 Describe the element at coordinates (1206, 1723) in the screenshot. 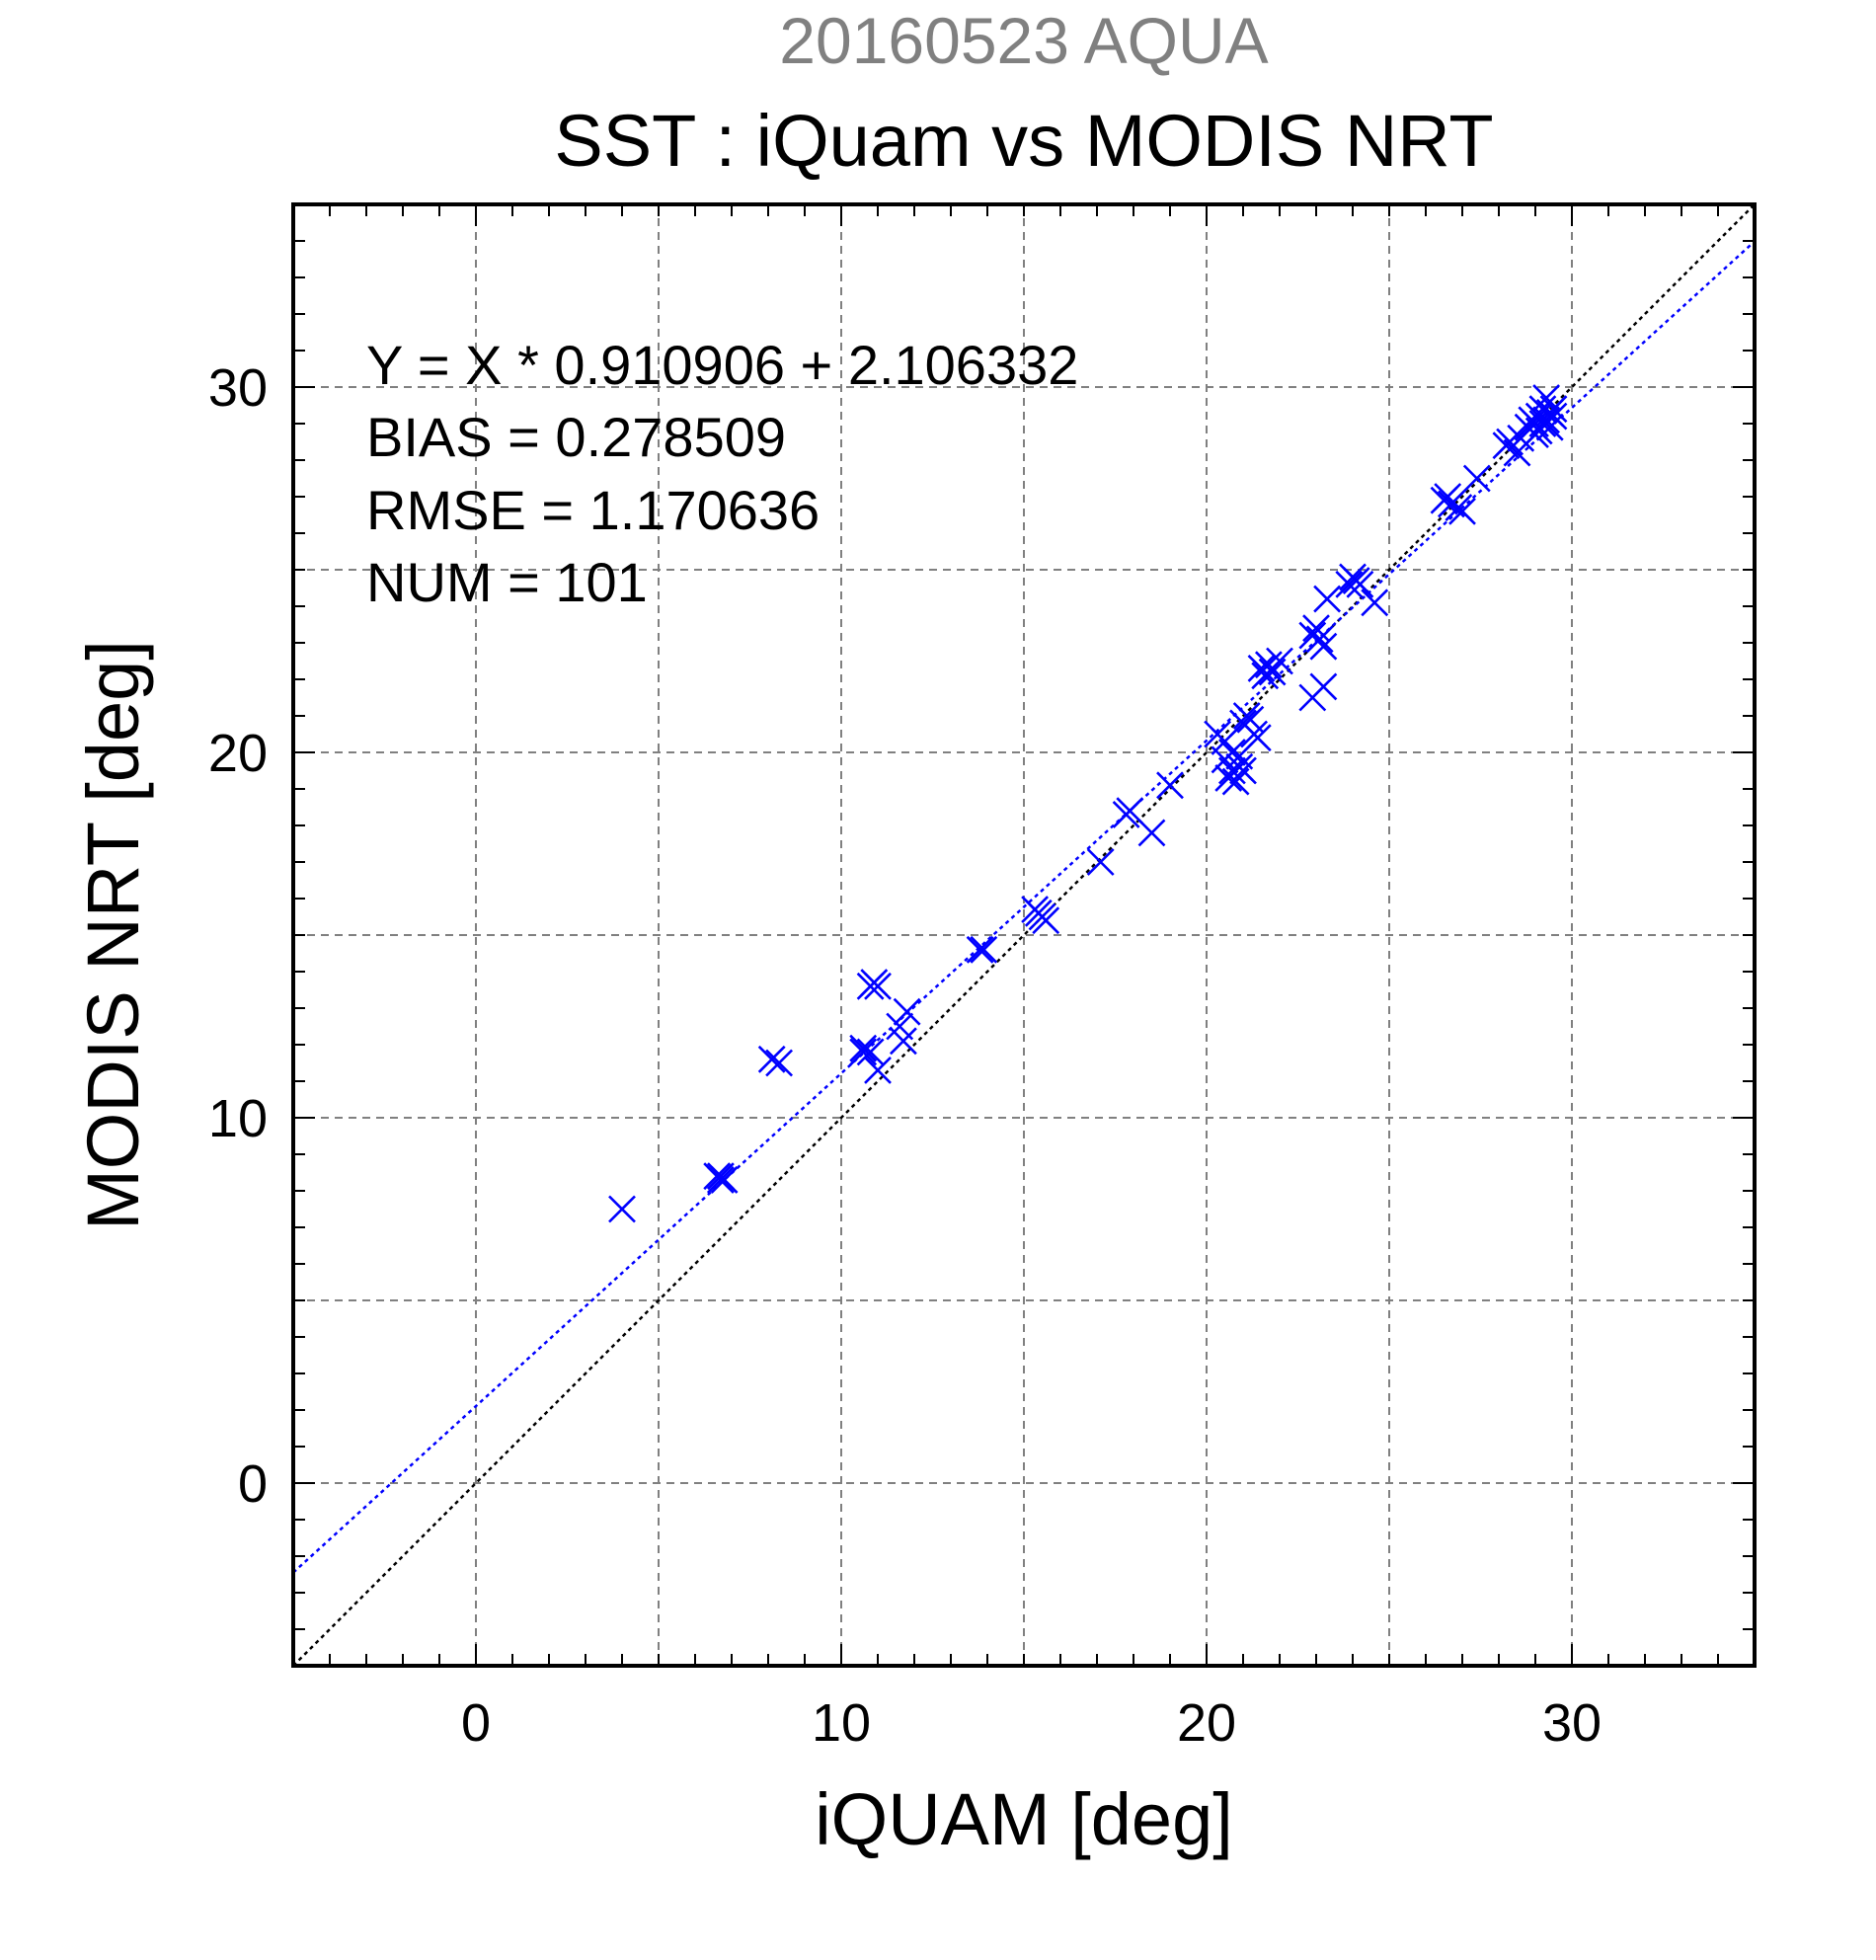

I see `x-tick-label: 20` at that location.